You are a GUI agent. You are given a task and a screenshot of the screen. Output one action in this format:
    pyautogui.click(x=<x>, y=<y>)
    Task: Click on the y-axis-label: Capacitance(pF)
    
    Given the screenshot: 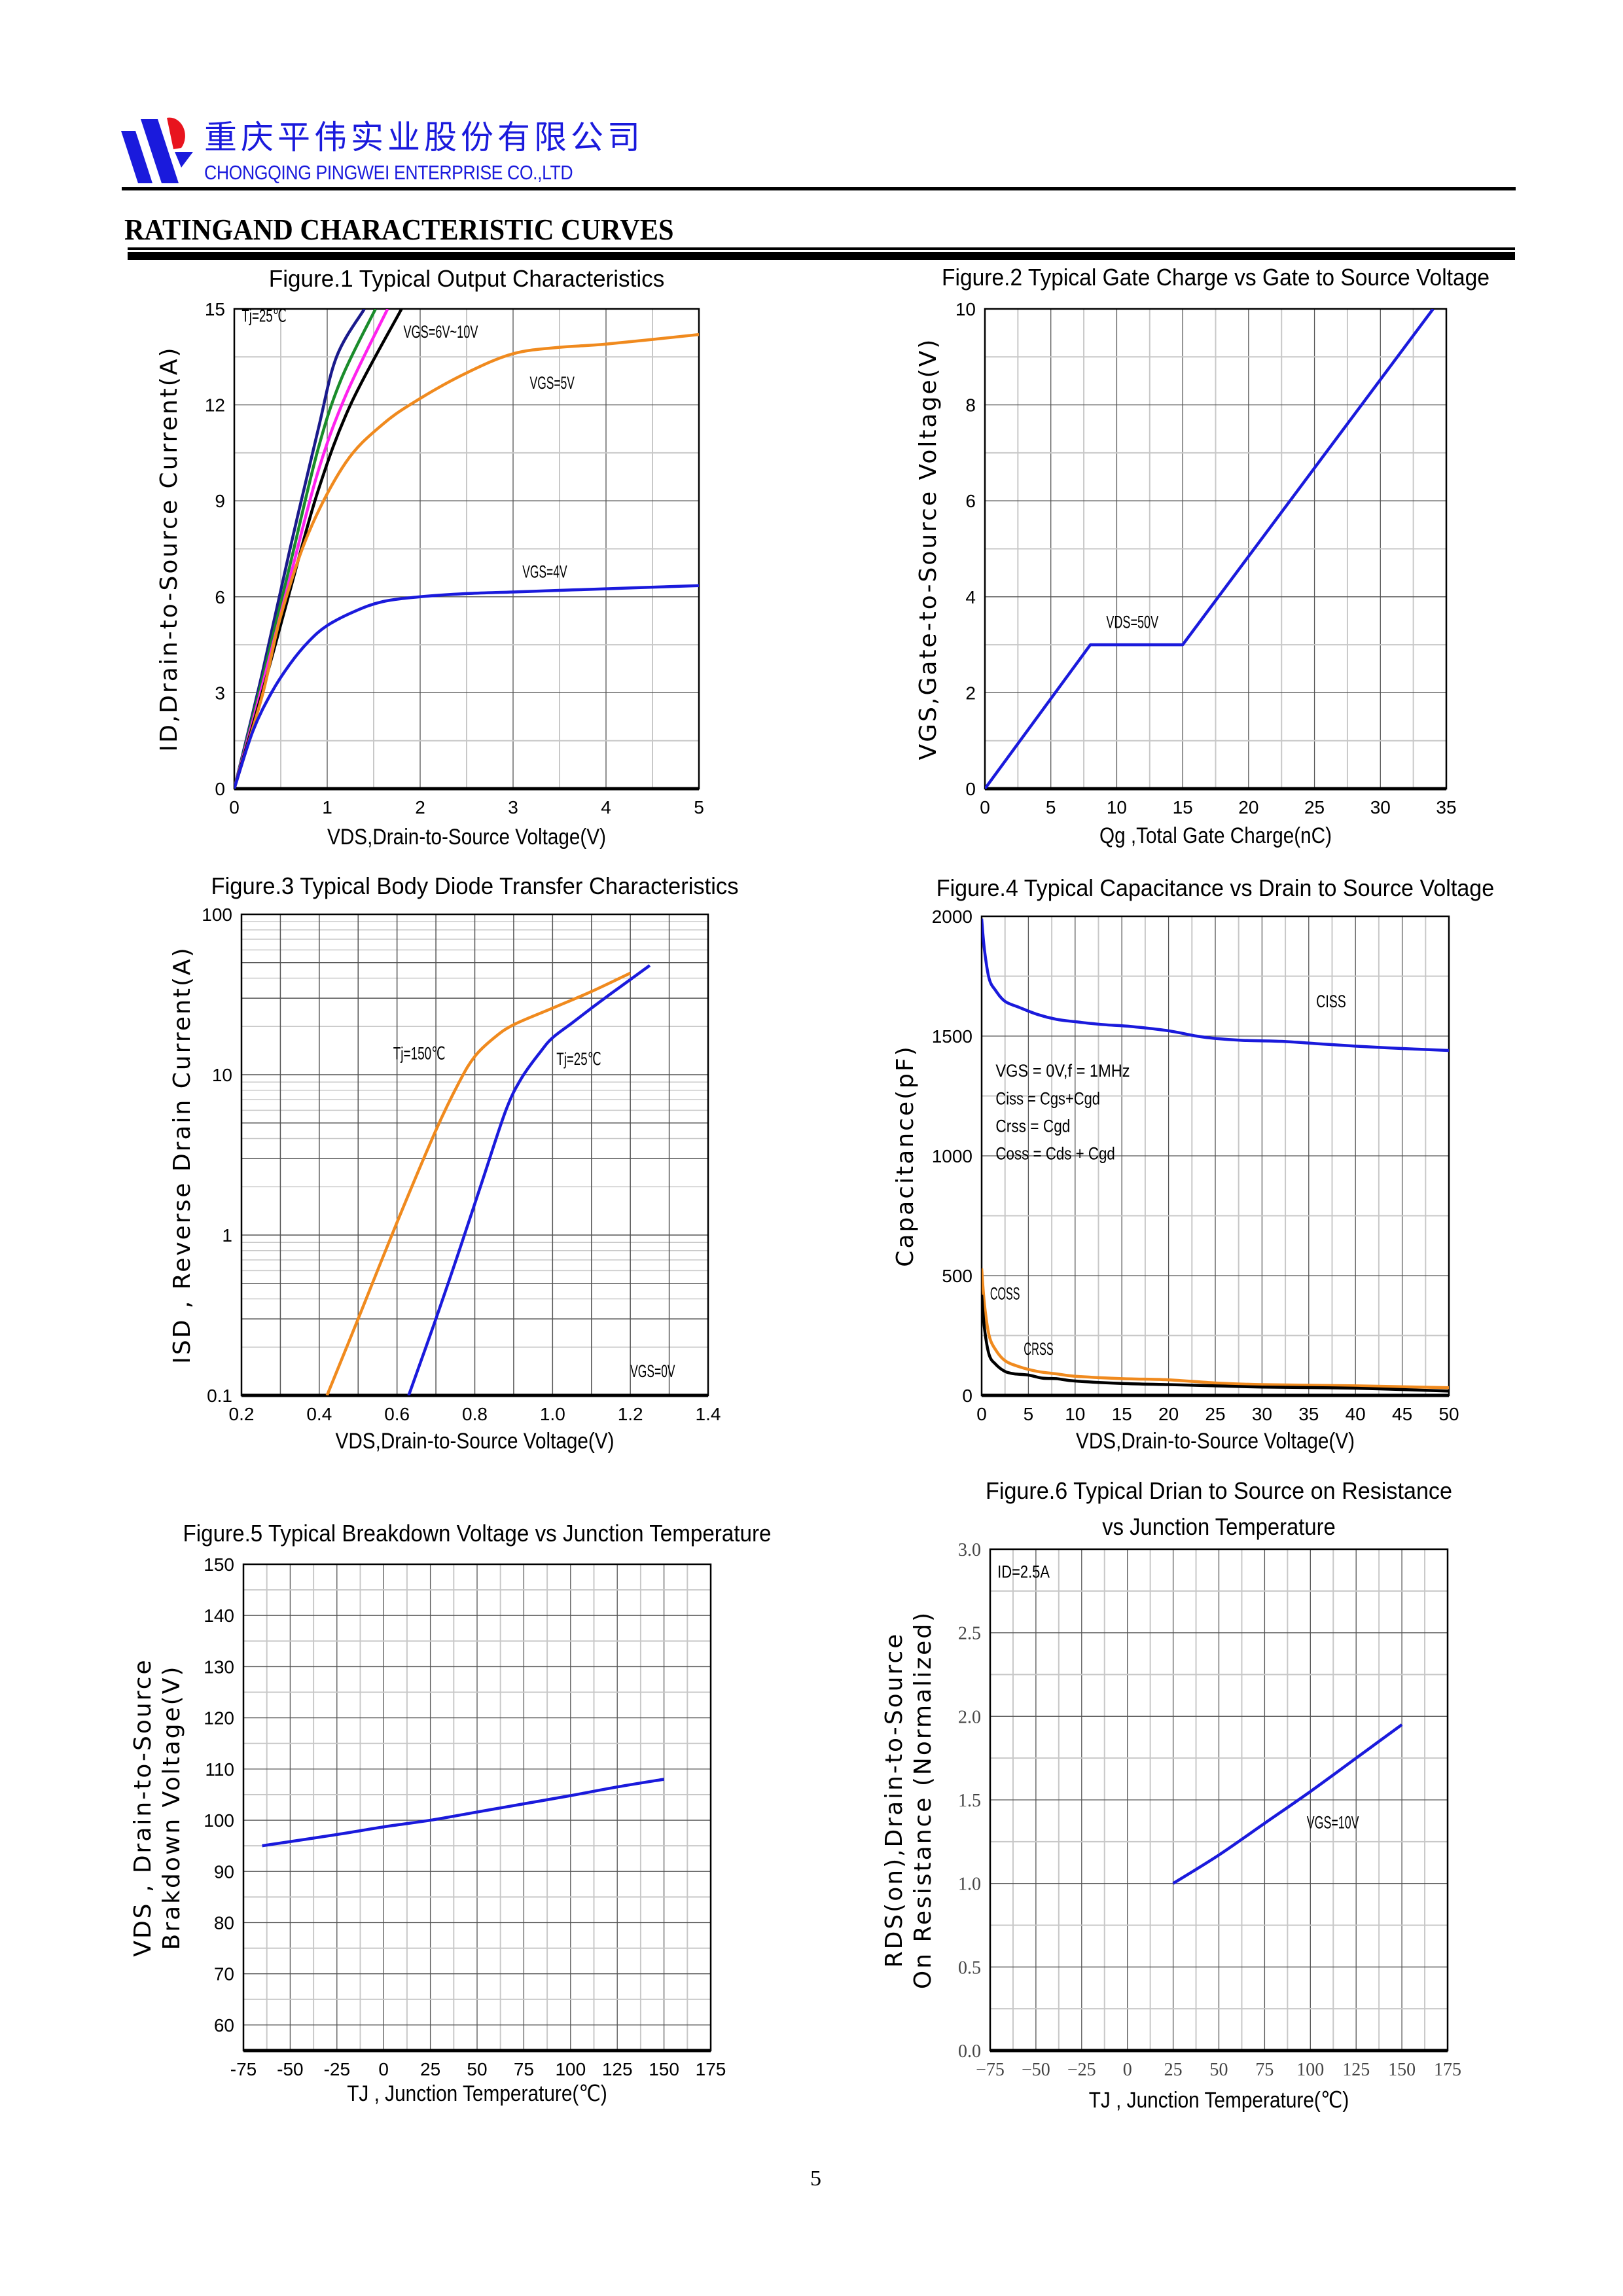 What is the action you would take?
    pyautogui.click(x=905, y=1156)
    